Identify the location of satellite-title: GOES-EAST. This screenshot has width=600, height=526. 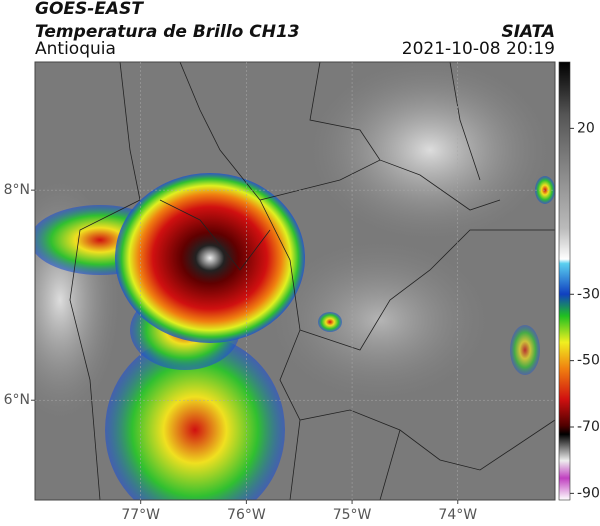
(89, 9).